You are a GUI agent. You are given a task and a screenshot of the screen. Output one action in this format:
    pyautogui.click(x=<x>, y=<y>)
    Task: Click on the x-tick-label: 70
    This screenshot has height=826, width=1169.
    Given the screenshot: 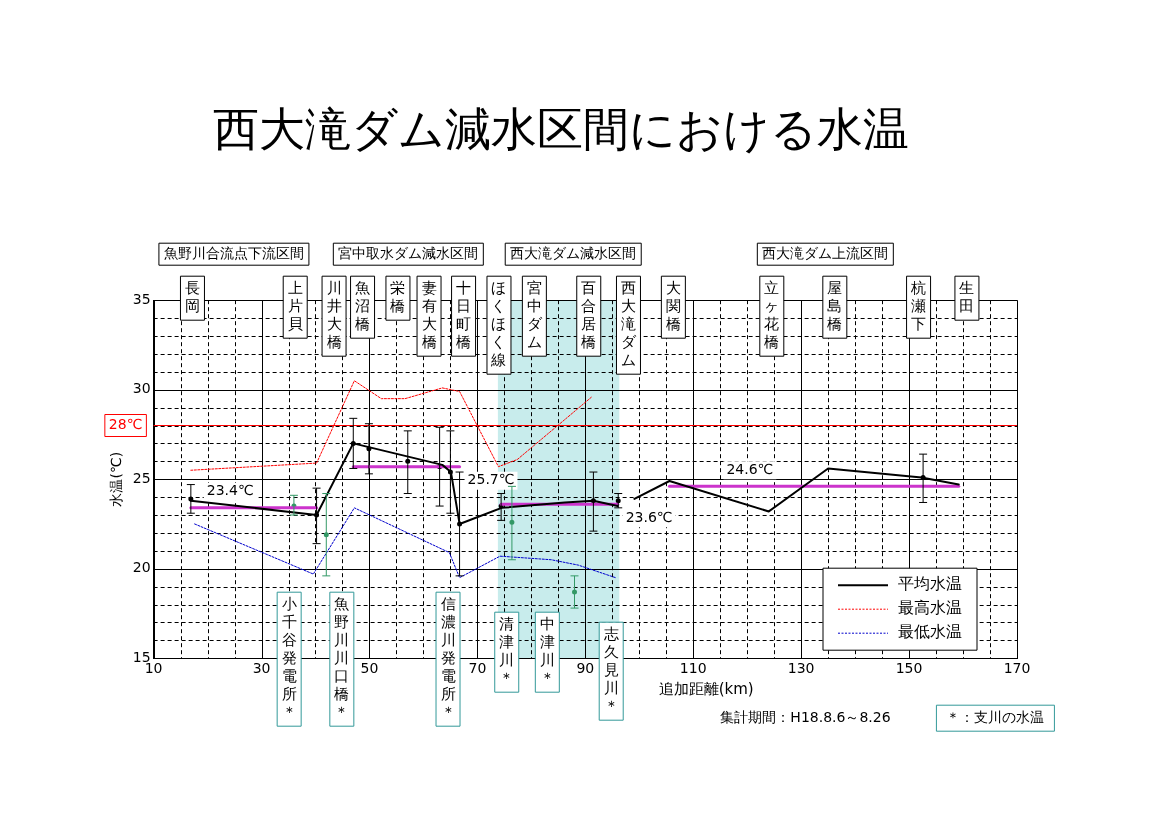 What is the action you would take?
    pyautogui.click(x=477, y=668)
    